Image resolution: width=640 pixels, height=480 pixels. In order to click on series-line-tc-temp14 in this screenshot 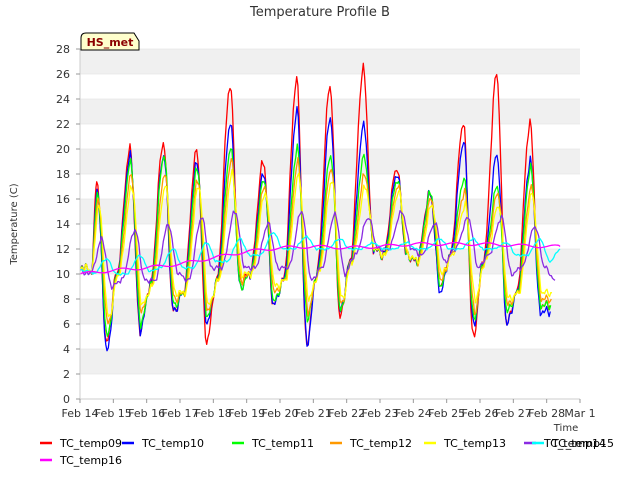, I will do `click(317, 250)`.